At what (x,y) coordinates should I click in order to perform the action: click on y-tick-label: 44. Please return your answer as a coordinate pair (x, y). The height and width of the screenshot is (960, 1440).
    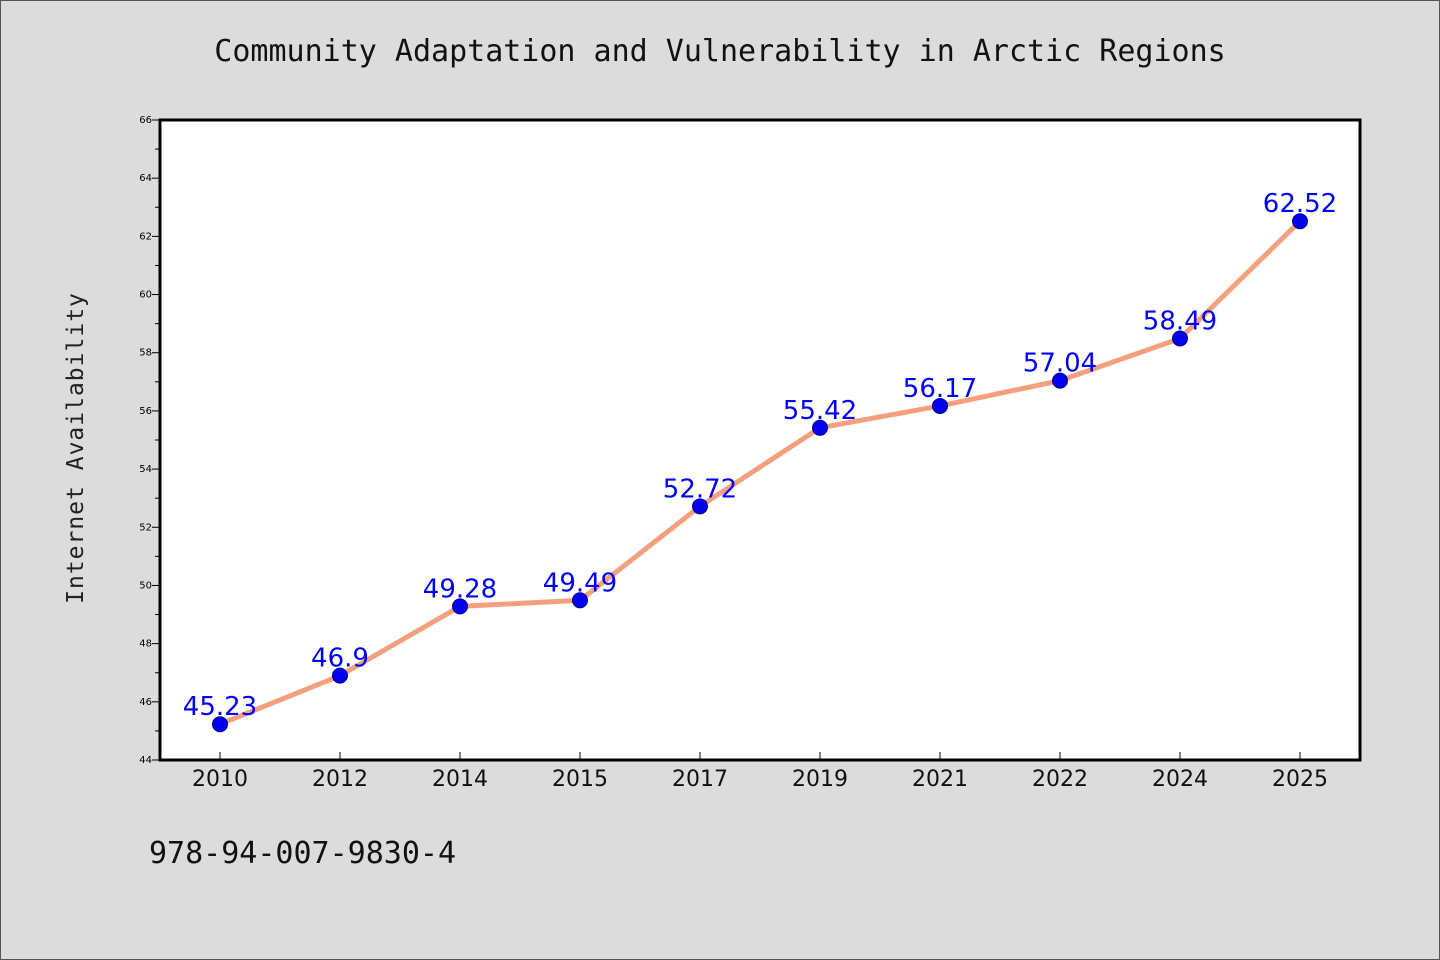
    Looking at the image, I should click on (145, 760).